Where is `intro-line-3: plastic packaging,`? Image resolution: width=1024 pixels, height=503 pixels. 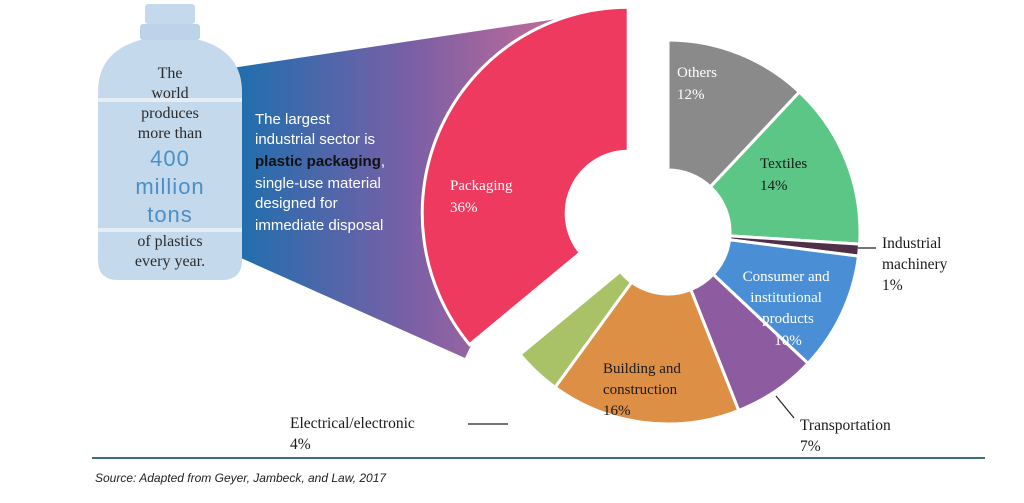
intro-line-3: plastic packaging, is located at coordinates (320, 161).